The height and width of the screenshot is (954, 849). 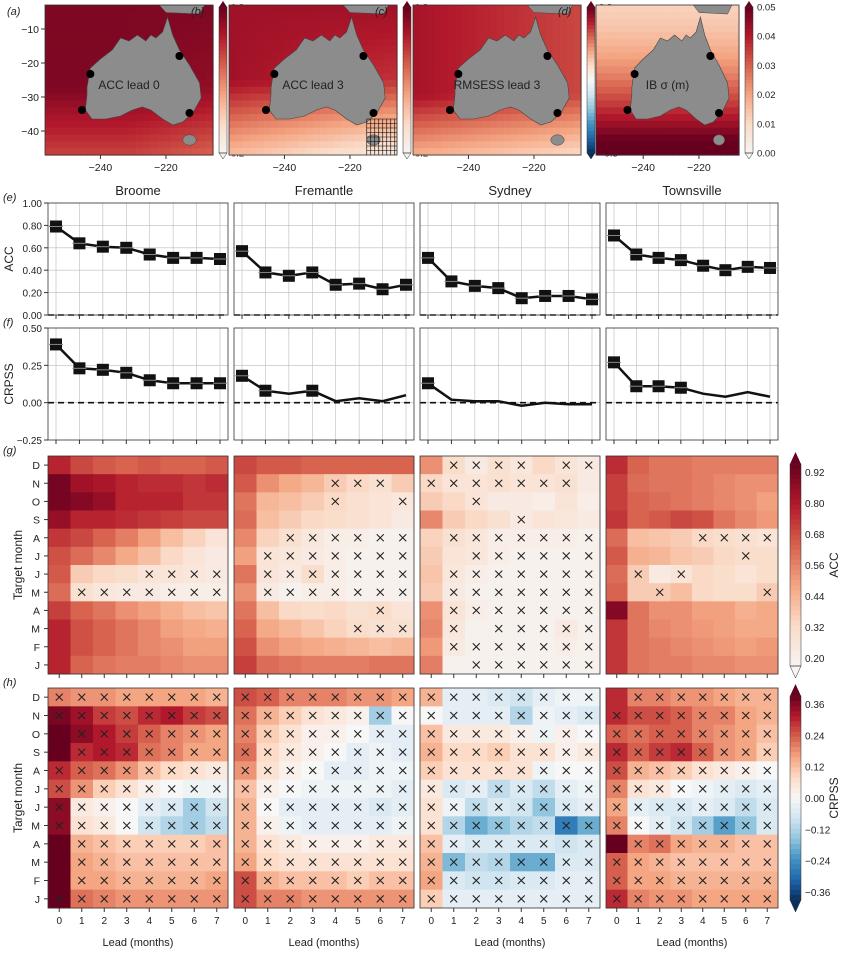 What do you see at coordinates (313, 921) in the screenshot?
I see `x-tick-label: 3` at bounding box center [313, 921].